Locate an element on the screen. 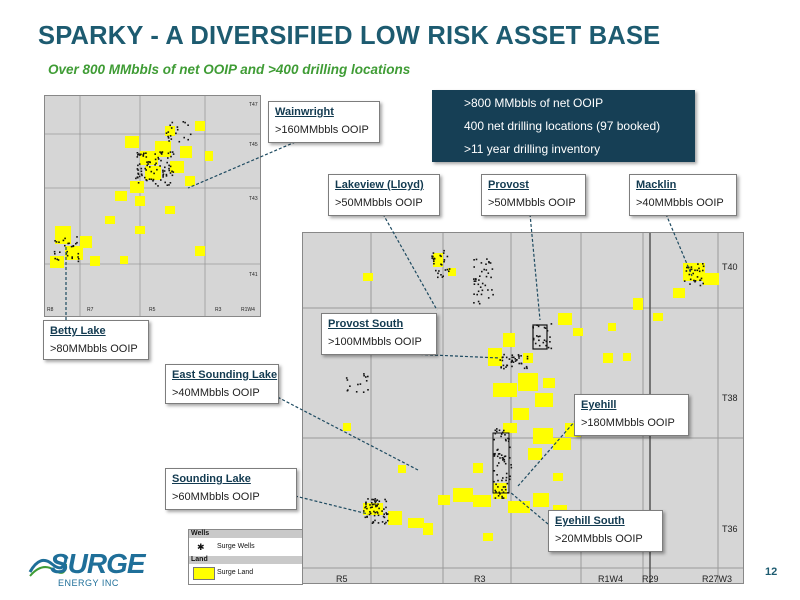 The width and height of the screenshot is (800, 600). range-label: R5 is located at coordinates (342, 579).